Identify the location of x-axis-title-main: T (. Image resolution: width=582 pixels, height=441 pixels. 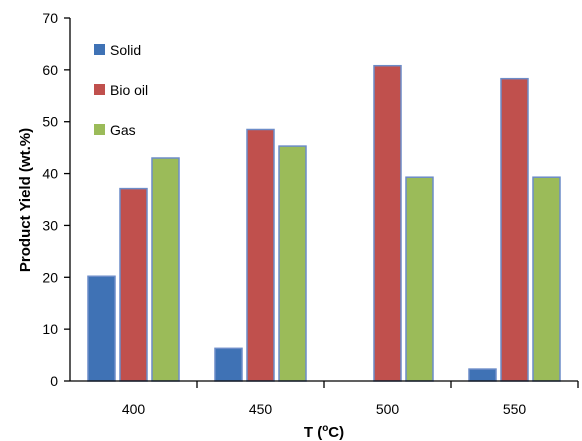
(313, 432).